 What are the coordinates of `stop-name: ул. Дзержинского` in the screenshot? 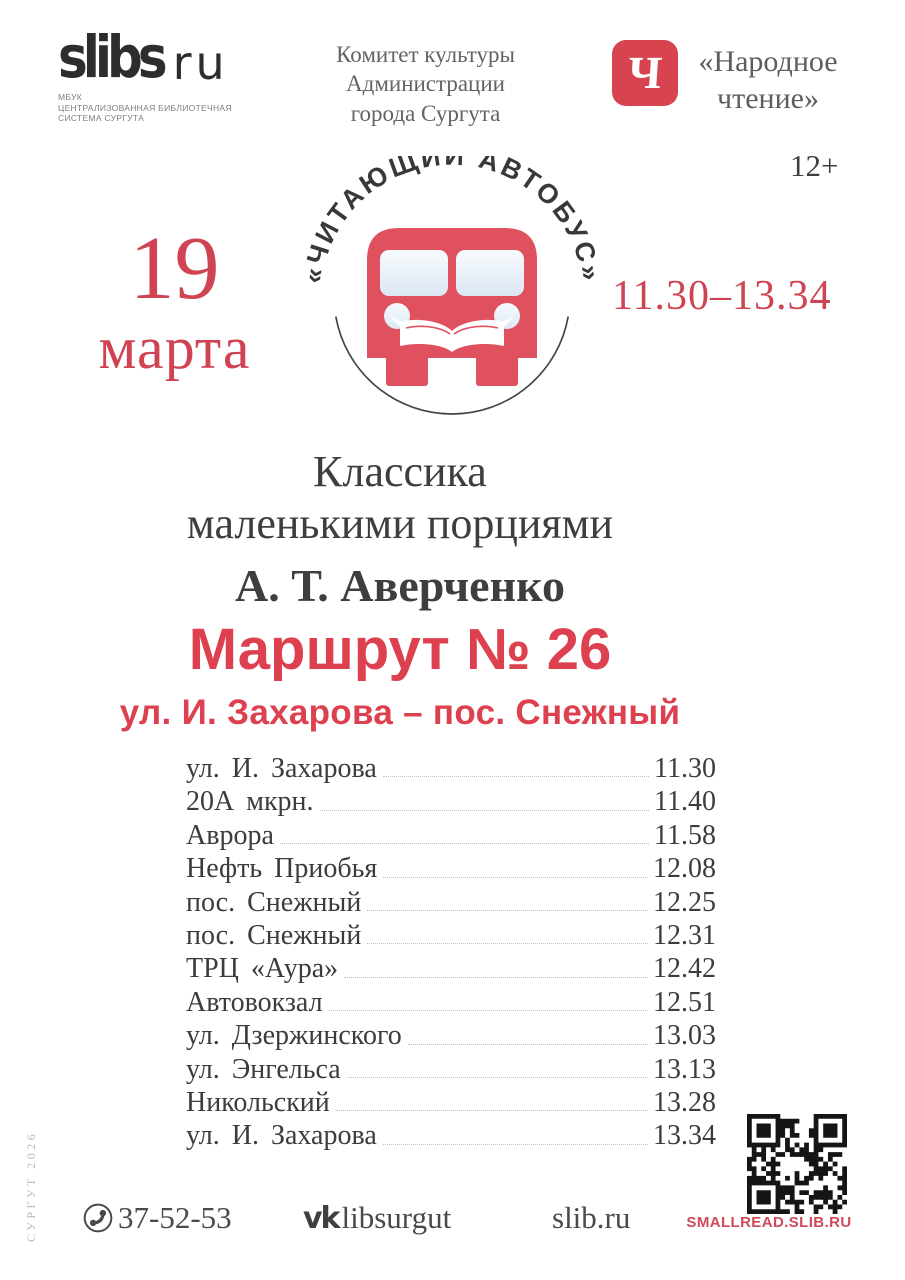 It's located at (294, 1036).